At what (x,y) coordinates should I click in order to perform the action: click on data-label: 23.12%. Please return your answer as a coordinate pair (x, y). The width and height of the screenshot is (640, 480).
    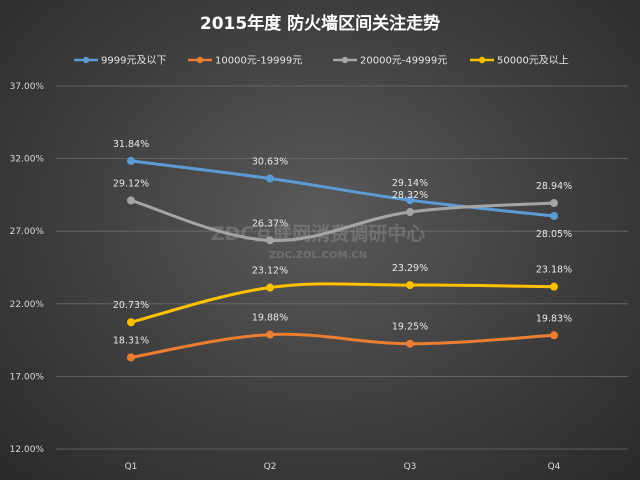
    Looking at the image, I should click on (270, 271).